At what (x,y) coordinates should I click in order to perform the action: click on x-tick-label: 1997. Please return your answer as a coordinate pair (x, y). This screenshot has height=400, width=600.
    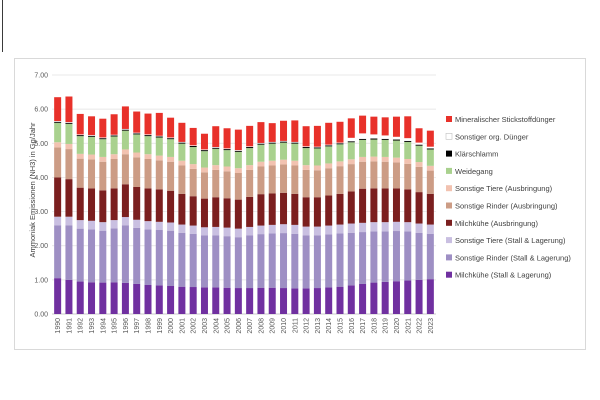
    Looking at the image, I should click on (137, 326).